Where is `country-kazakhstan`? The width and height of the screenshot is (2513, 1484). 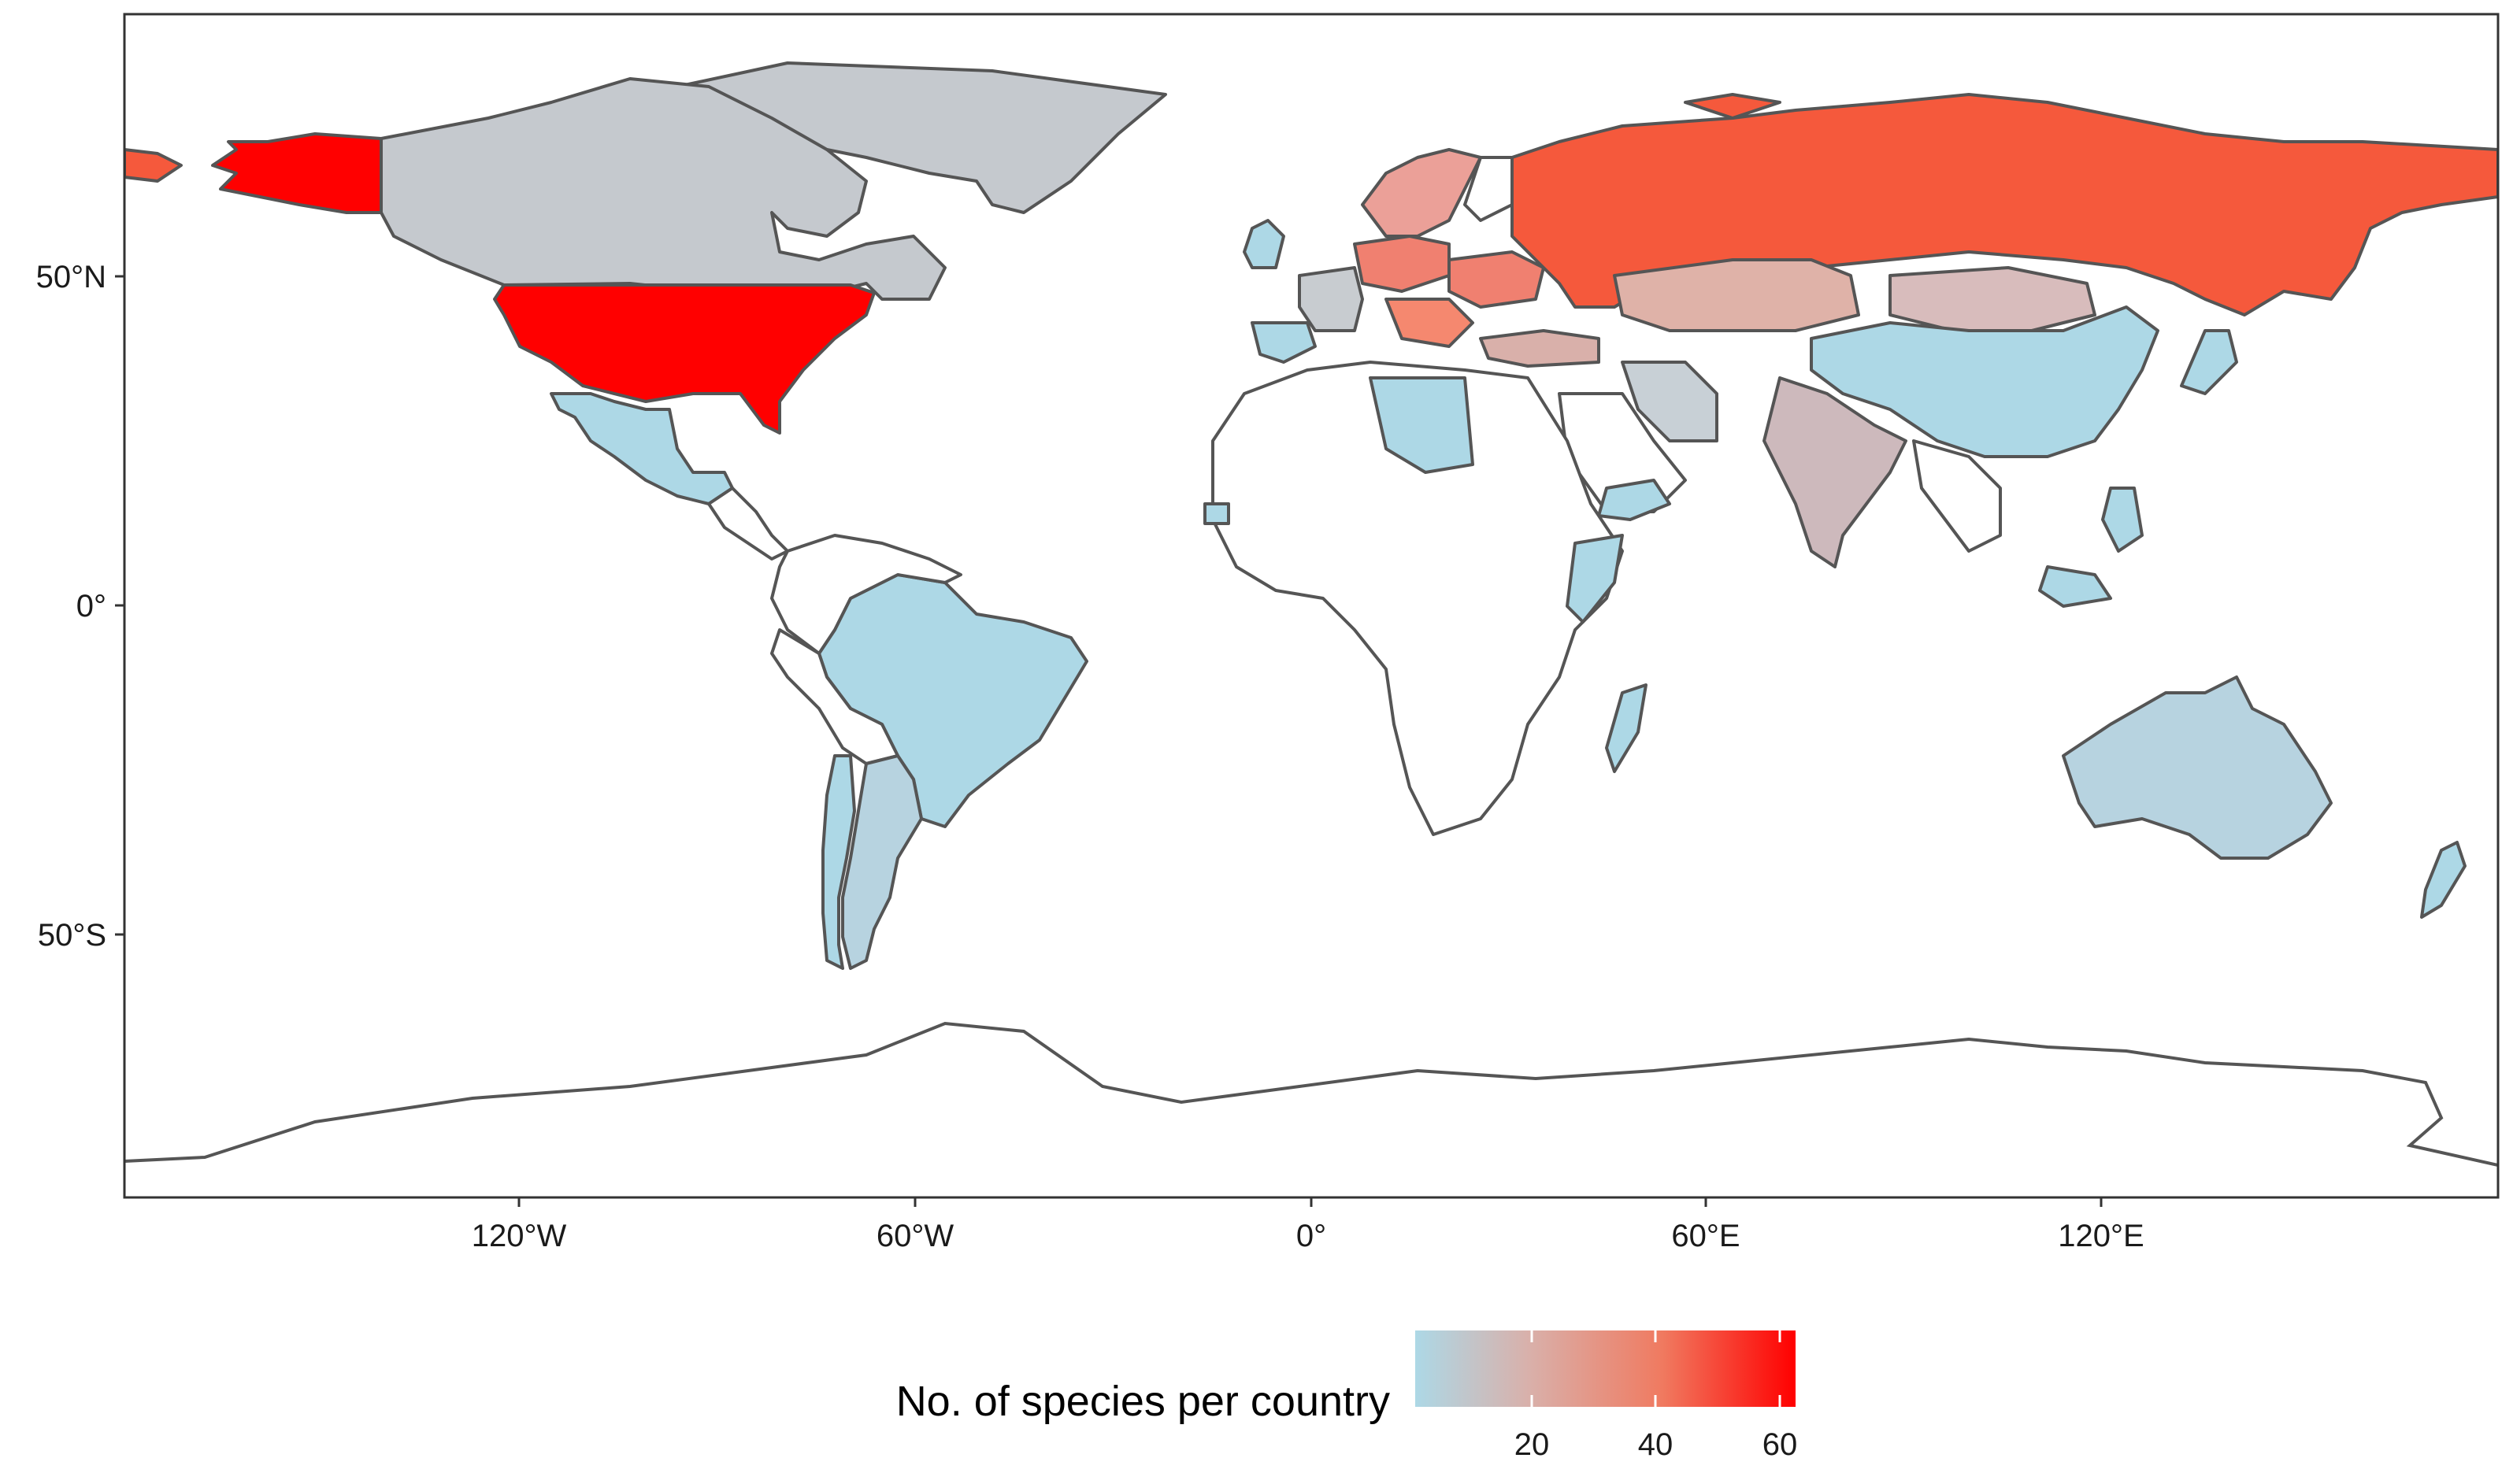 country-kazakhstan is located at coordinates (1736, 295).